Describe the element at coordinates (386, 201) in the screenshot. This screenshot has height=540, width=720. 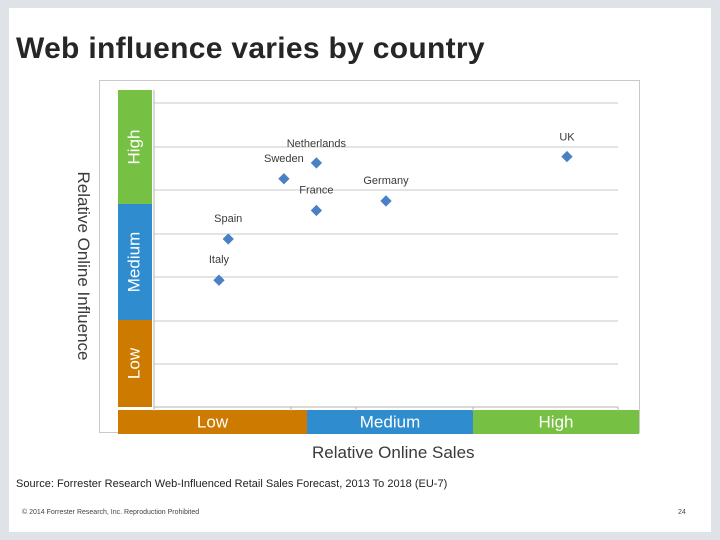
I see `point-germany` at that location.